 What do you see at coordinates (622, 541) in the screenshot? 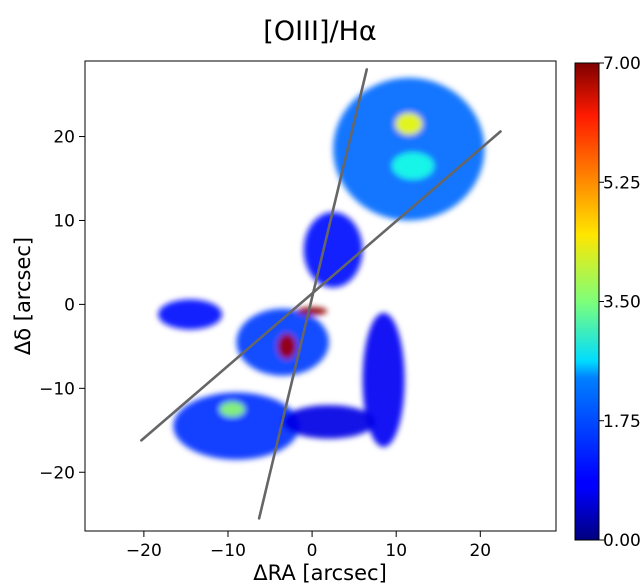
I see `colorbar-tick-label: 0.00` at bounding box center [622, 541].